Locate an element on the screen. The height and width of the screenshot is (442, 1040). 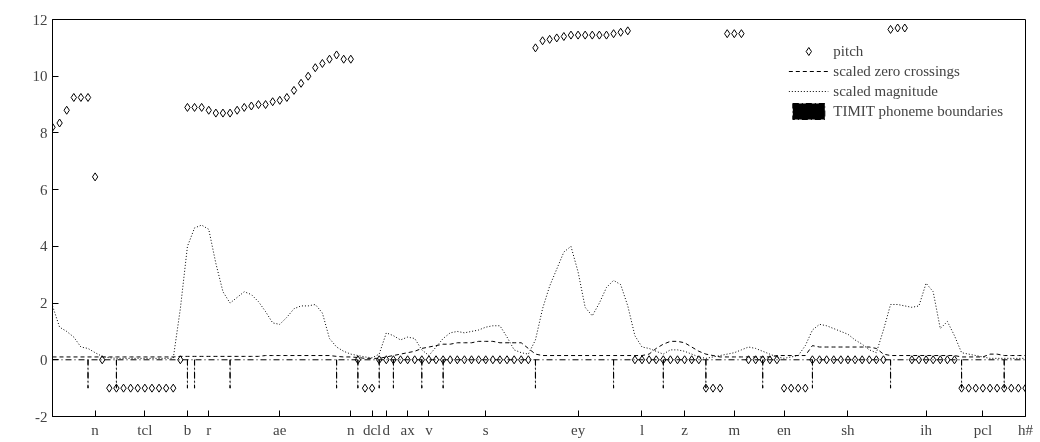
y-tick-label: 8 is located at coordinates (44, 132).